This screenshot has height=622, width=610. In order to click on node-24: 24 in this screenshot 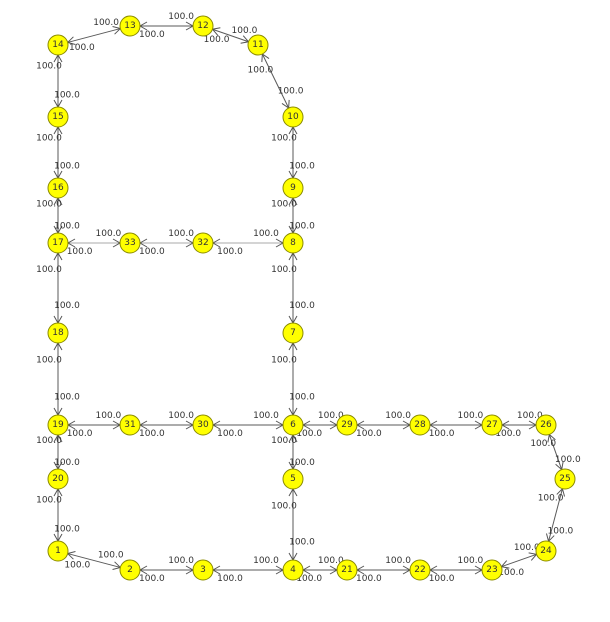, I will do `click(546, 551)`.